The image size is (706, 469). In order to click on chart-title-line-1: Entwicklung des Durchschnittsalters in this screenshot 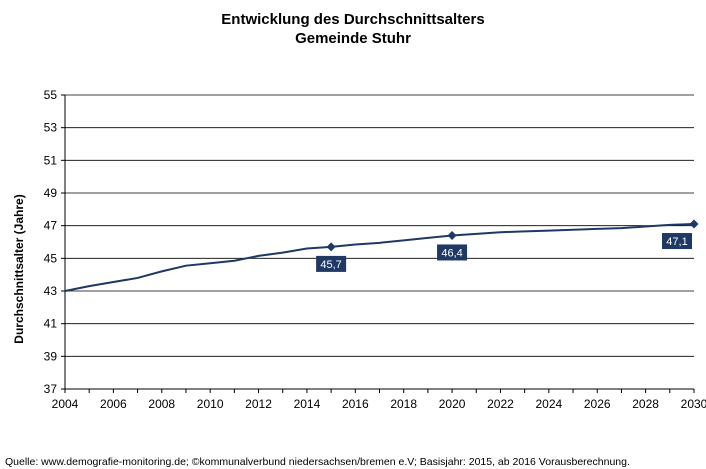, I will do `click(353, 19)`.